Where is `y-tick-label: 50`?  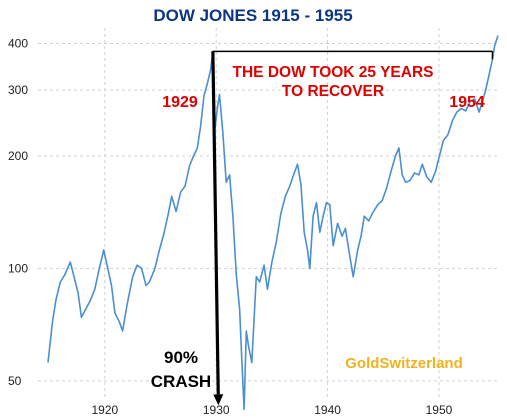
y-tick-label: 50 is located at coordinates (15, 381).